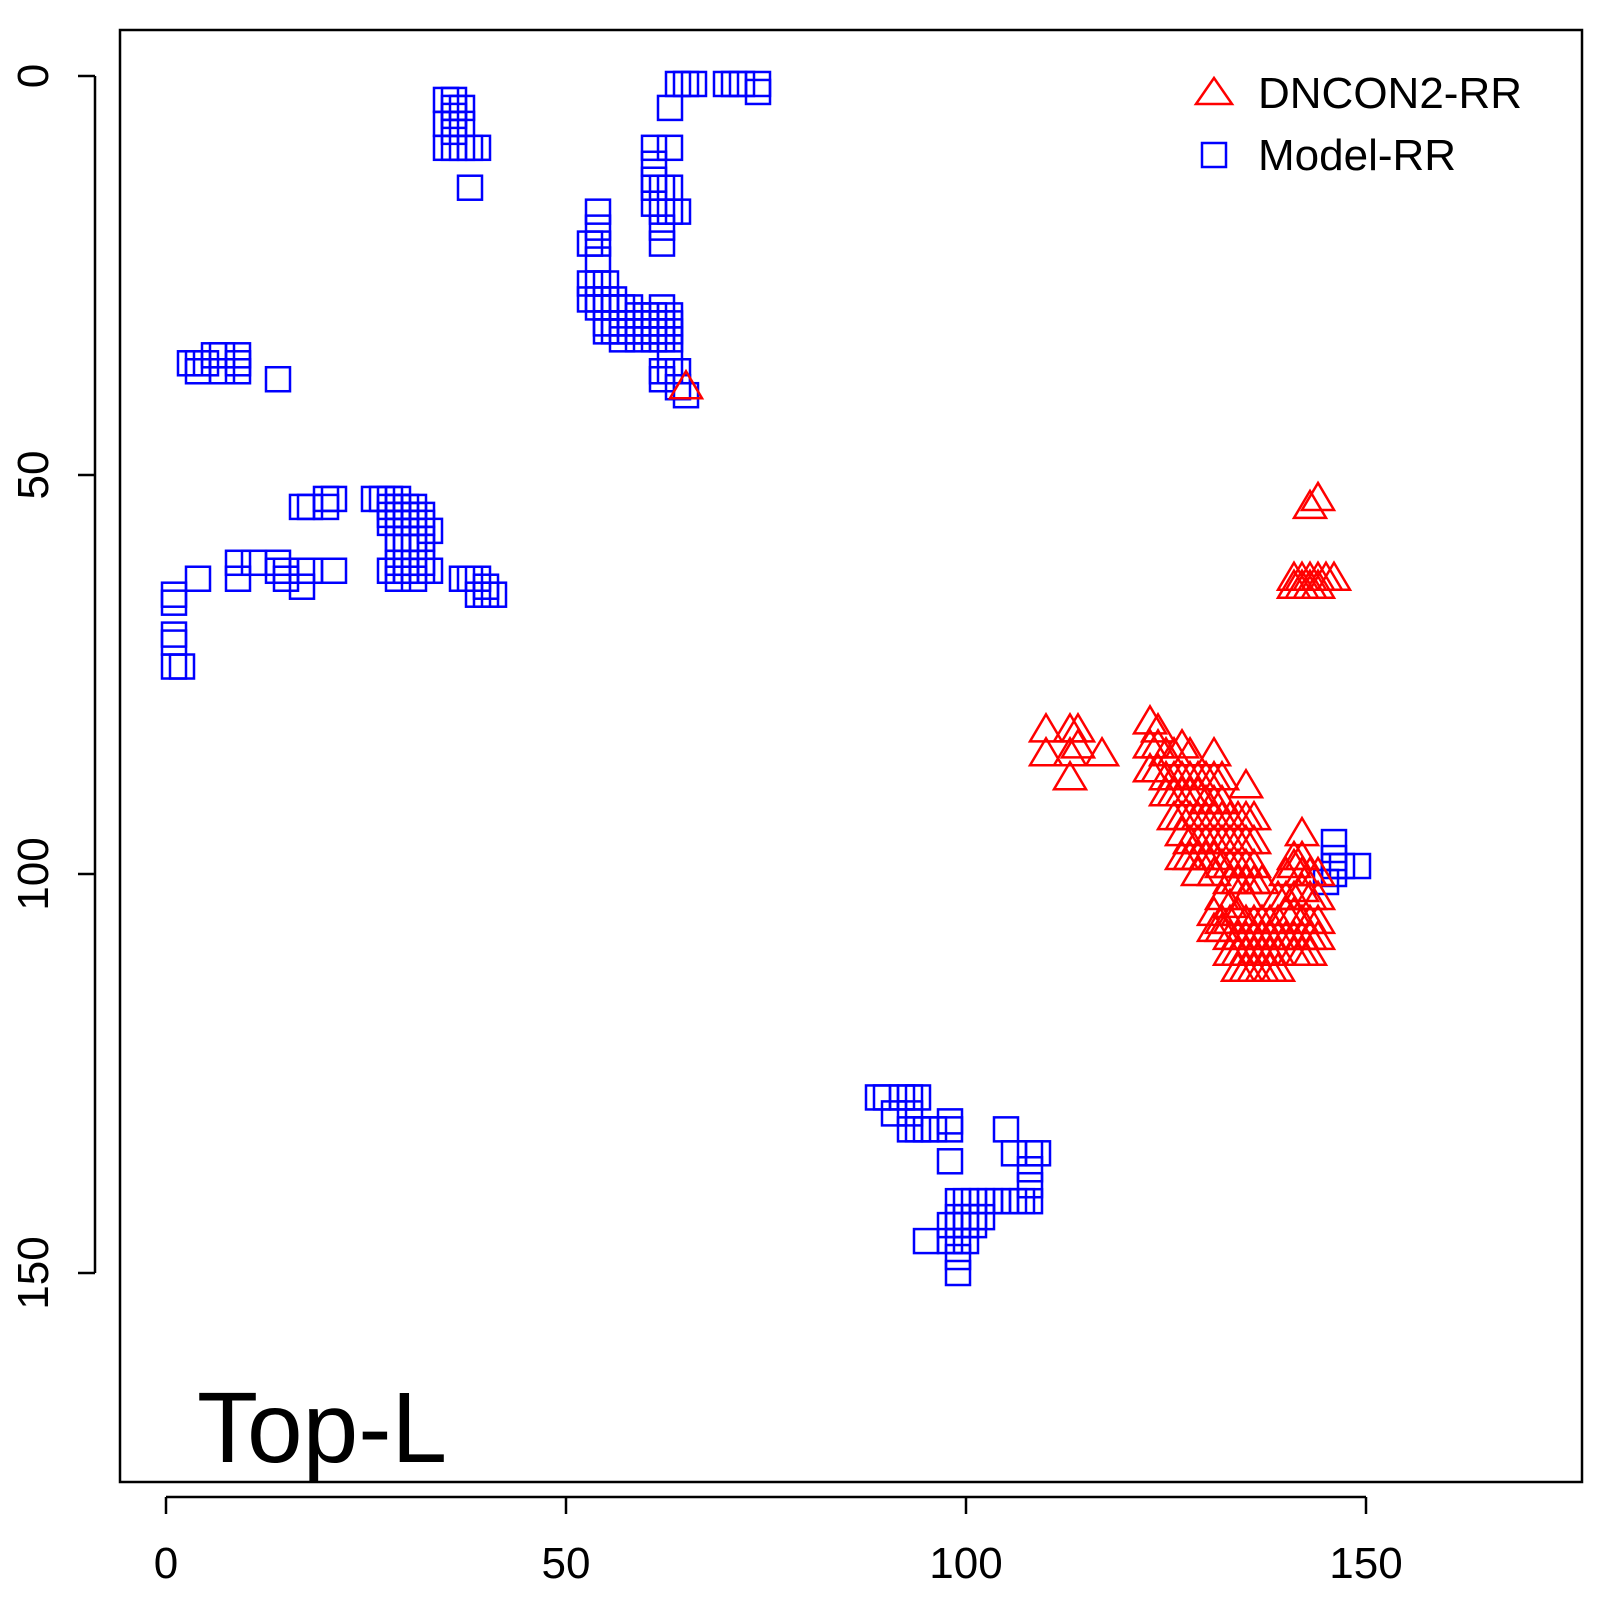 Image resolution: width=1600 pixels, height=1600 pixels. What do you see at coordinates (965, 1563) in the screenshot?
I see `x-tick-label: 100` at bounding box center [965, 1563].